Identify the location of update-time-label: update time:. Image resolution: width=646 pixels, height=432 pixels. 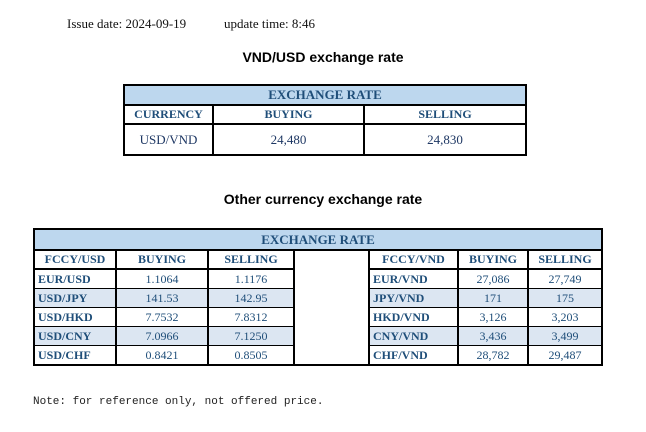
(256, 23).